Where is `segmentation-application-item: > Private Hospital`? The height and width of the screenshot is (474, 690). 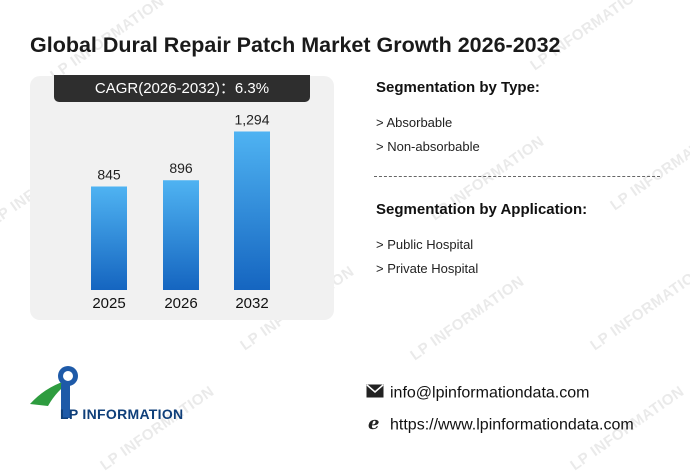 segmentation-application-item: > Private Hospital is located at coordinates (427, 268).